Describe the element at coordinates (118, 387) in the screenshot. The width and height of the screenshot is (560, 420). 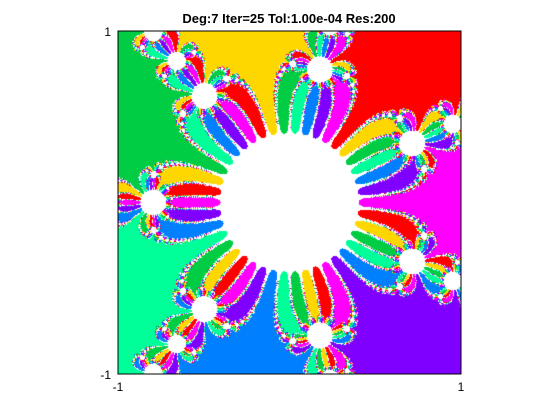
I see `x-tick-label-min: -1` at that location.